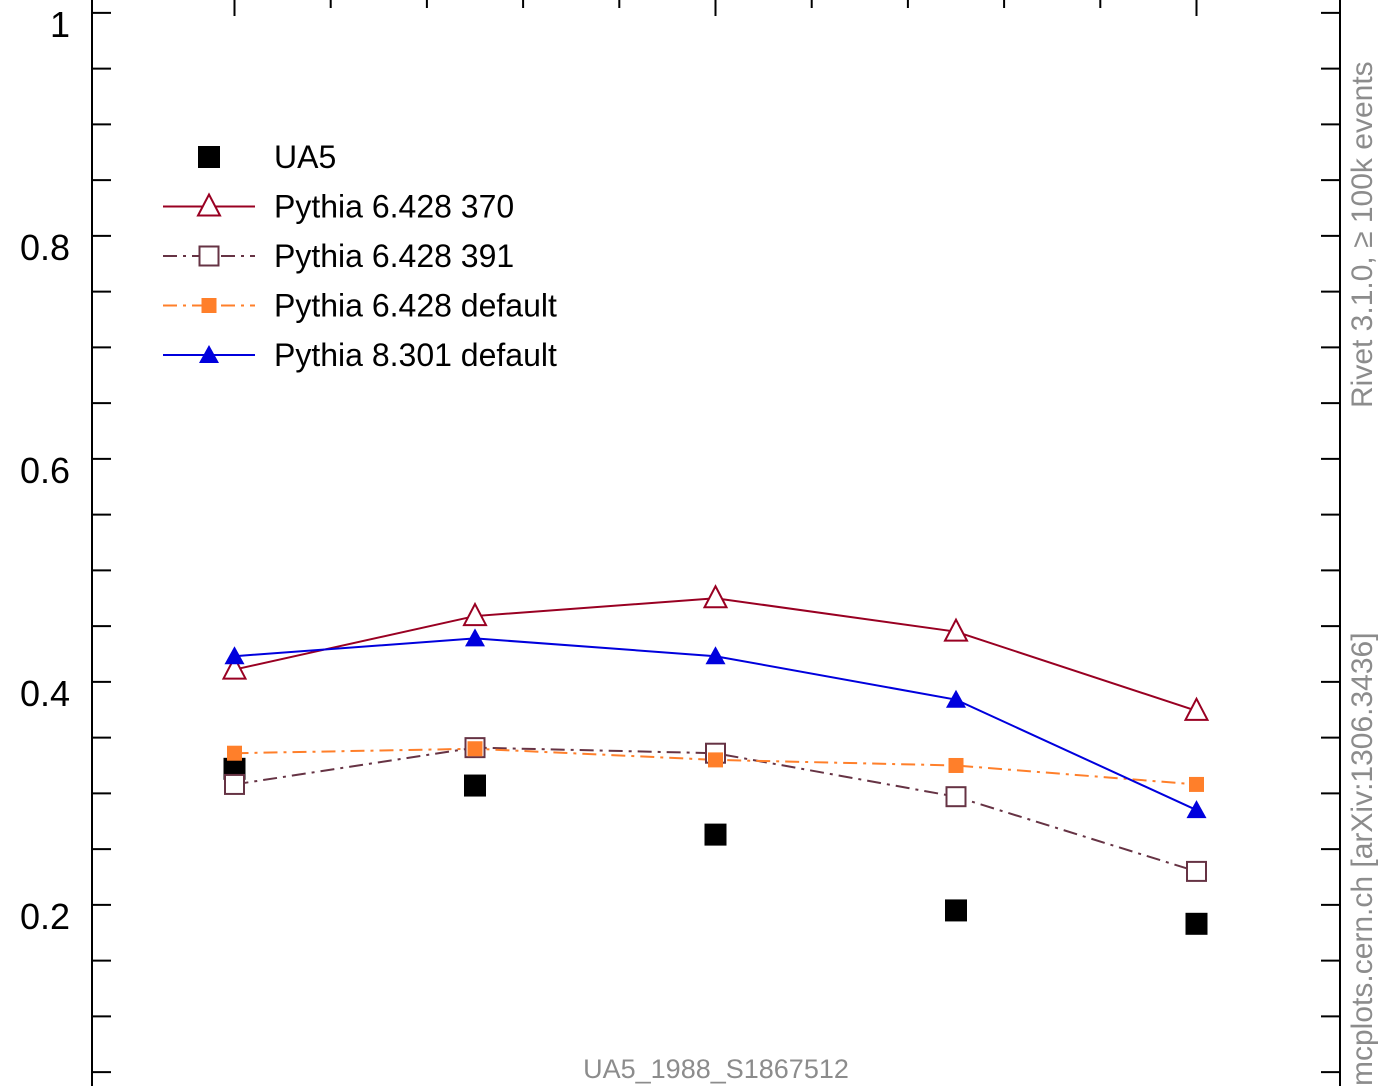 Image resolution: width=1380 pixels, height=1086 pixels. Describe the element at coordinates (394, 207) in the screenshot. I see `legend-label: Pythia 6.428 370` at that location.